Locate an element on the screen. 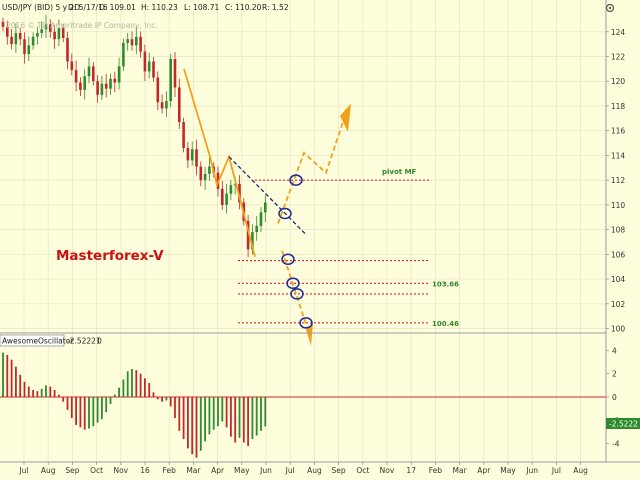  target-circle is located at coordinates (297, 294).